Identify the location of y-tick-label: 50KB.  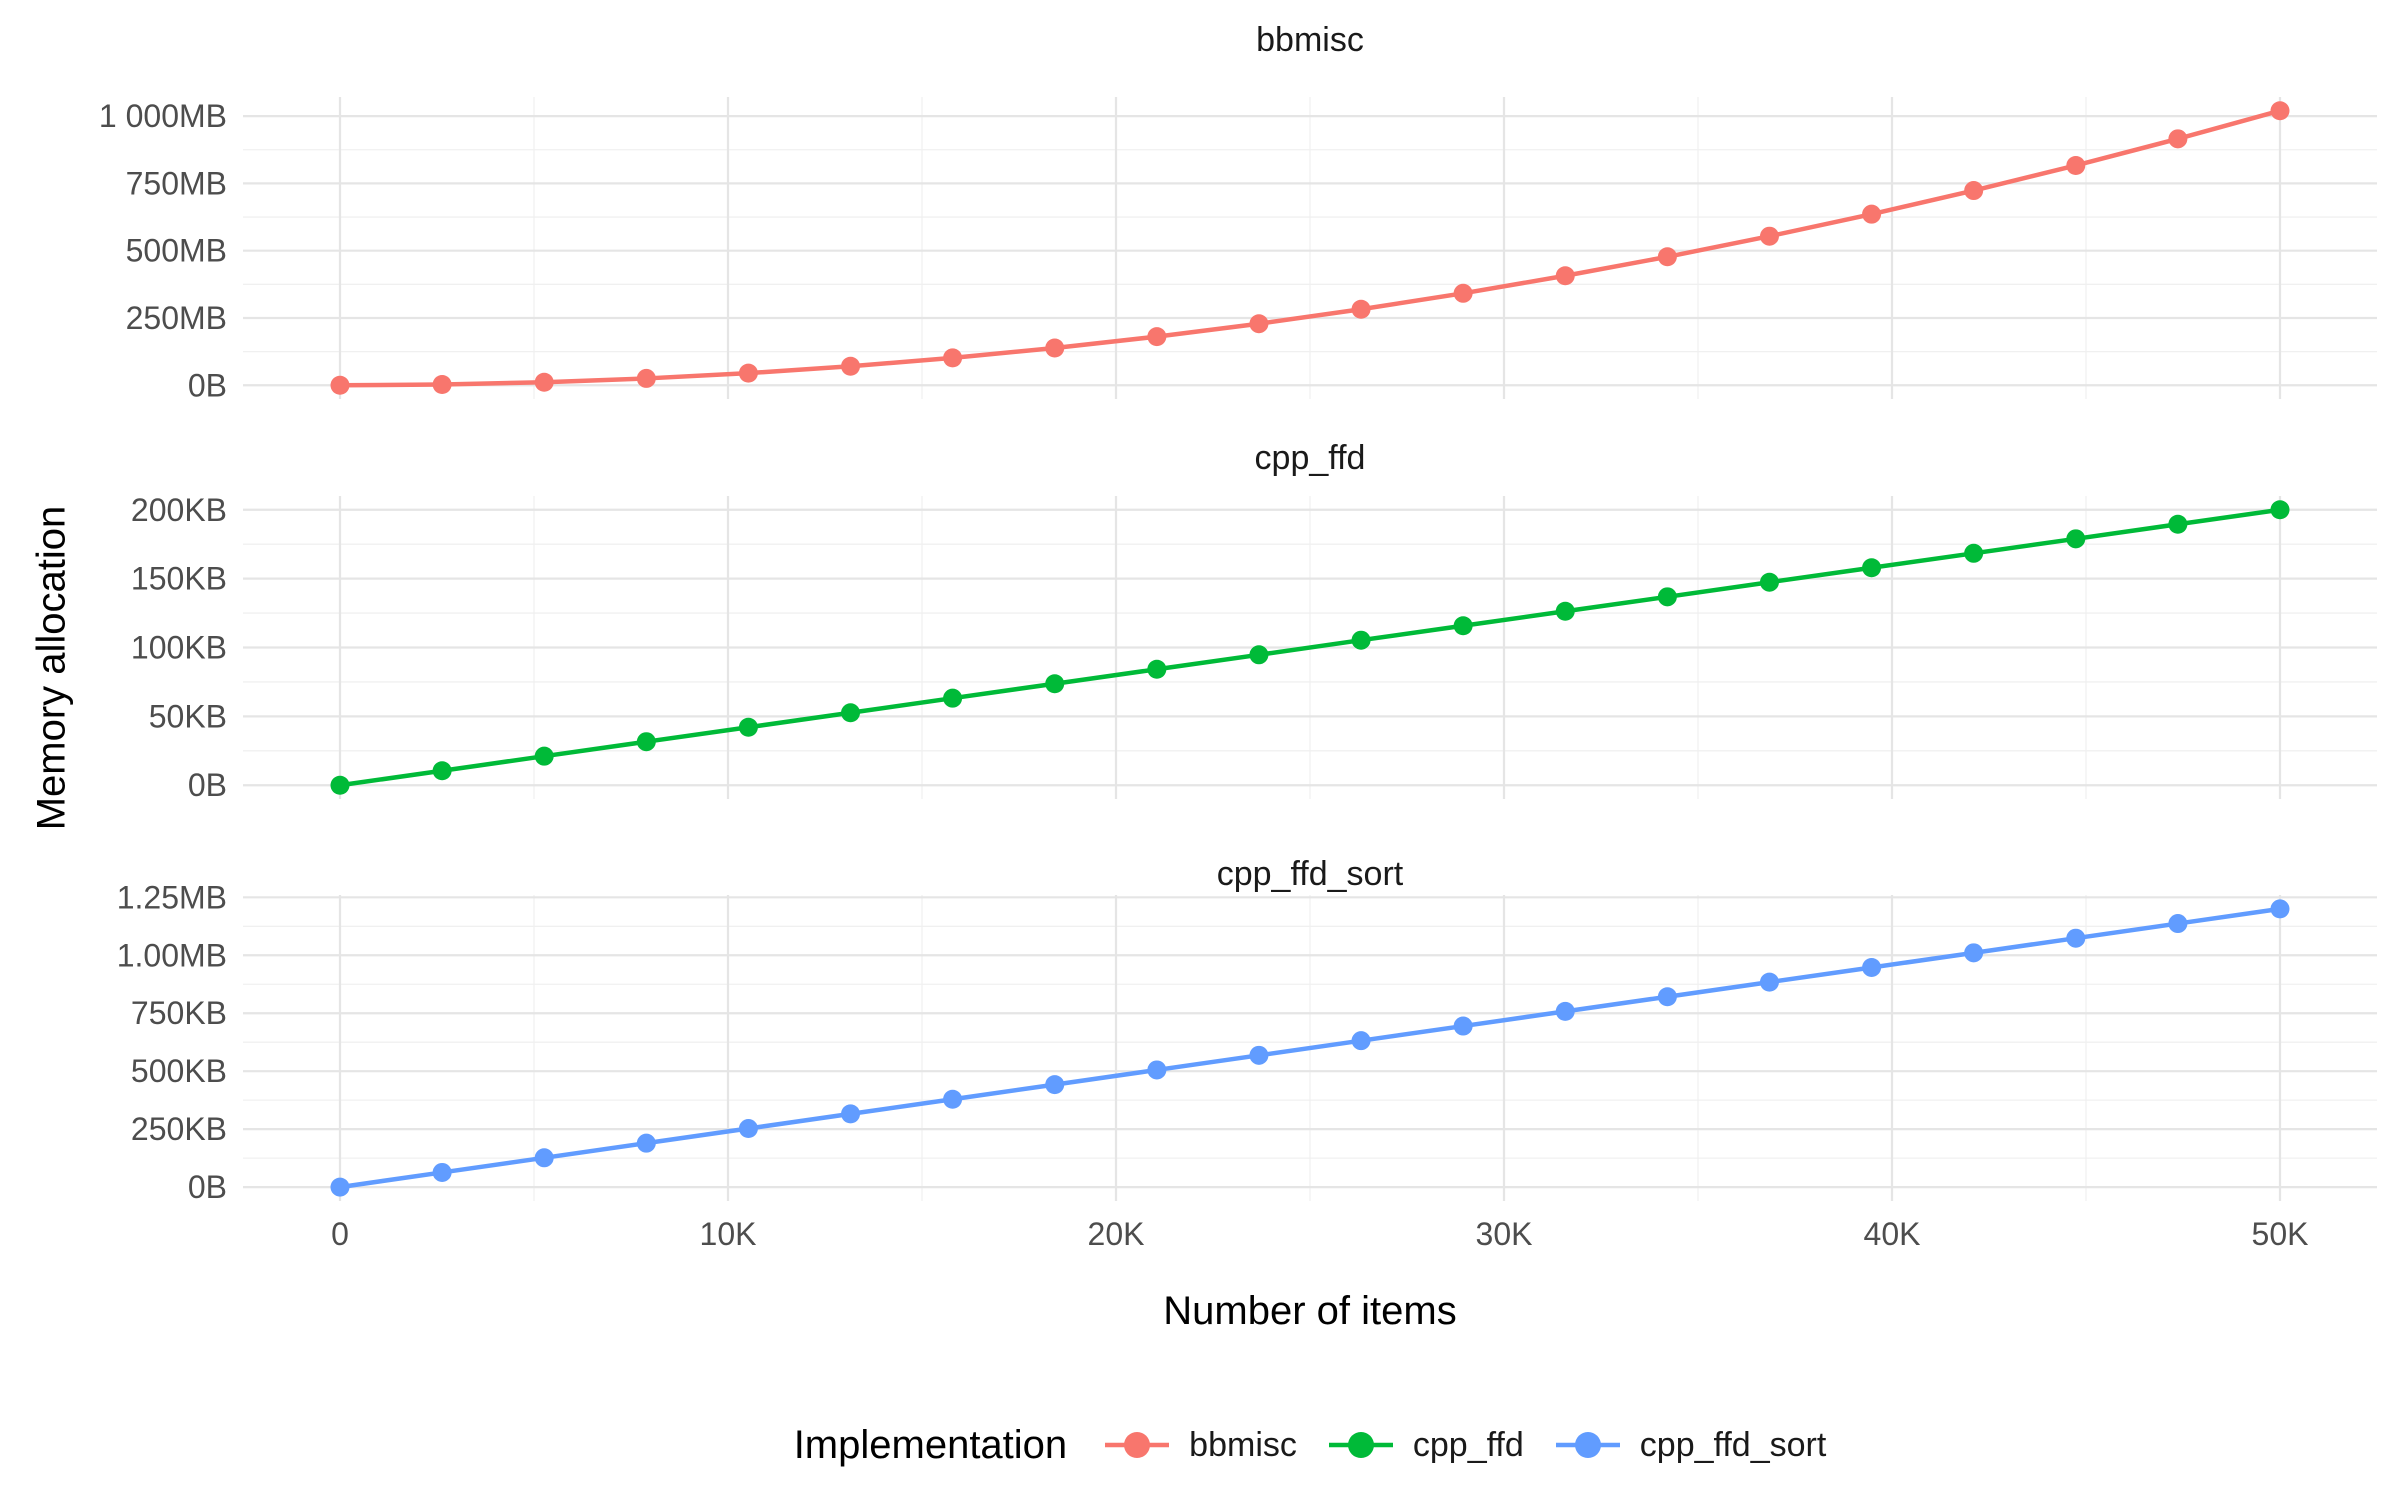
(188, 716).